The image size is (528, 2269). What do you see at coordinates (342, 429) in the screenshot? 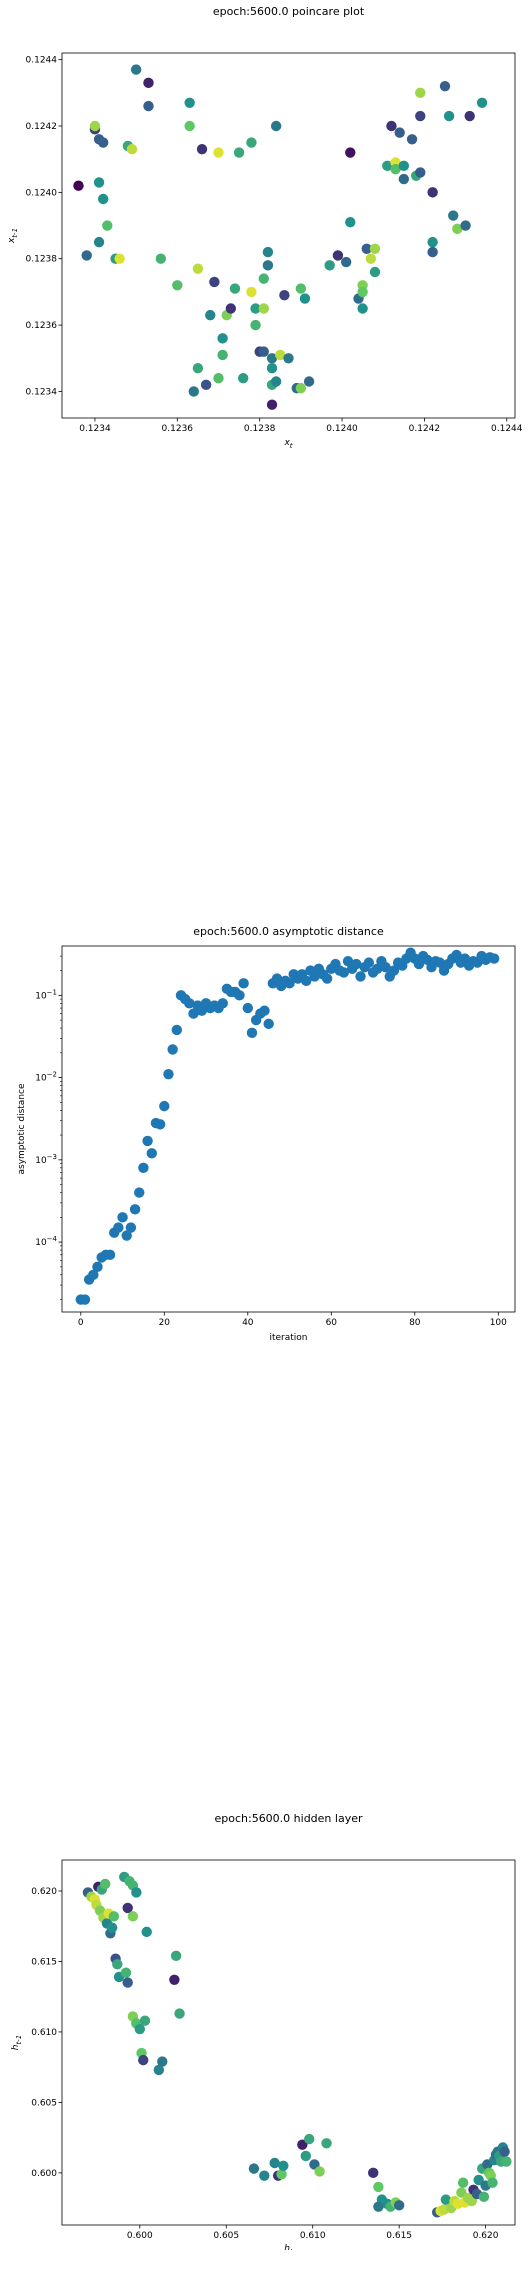
I see `x-tick-label: 0.1240` at bounding box center [342, 429].